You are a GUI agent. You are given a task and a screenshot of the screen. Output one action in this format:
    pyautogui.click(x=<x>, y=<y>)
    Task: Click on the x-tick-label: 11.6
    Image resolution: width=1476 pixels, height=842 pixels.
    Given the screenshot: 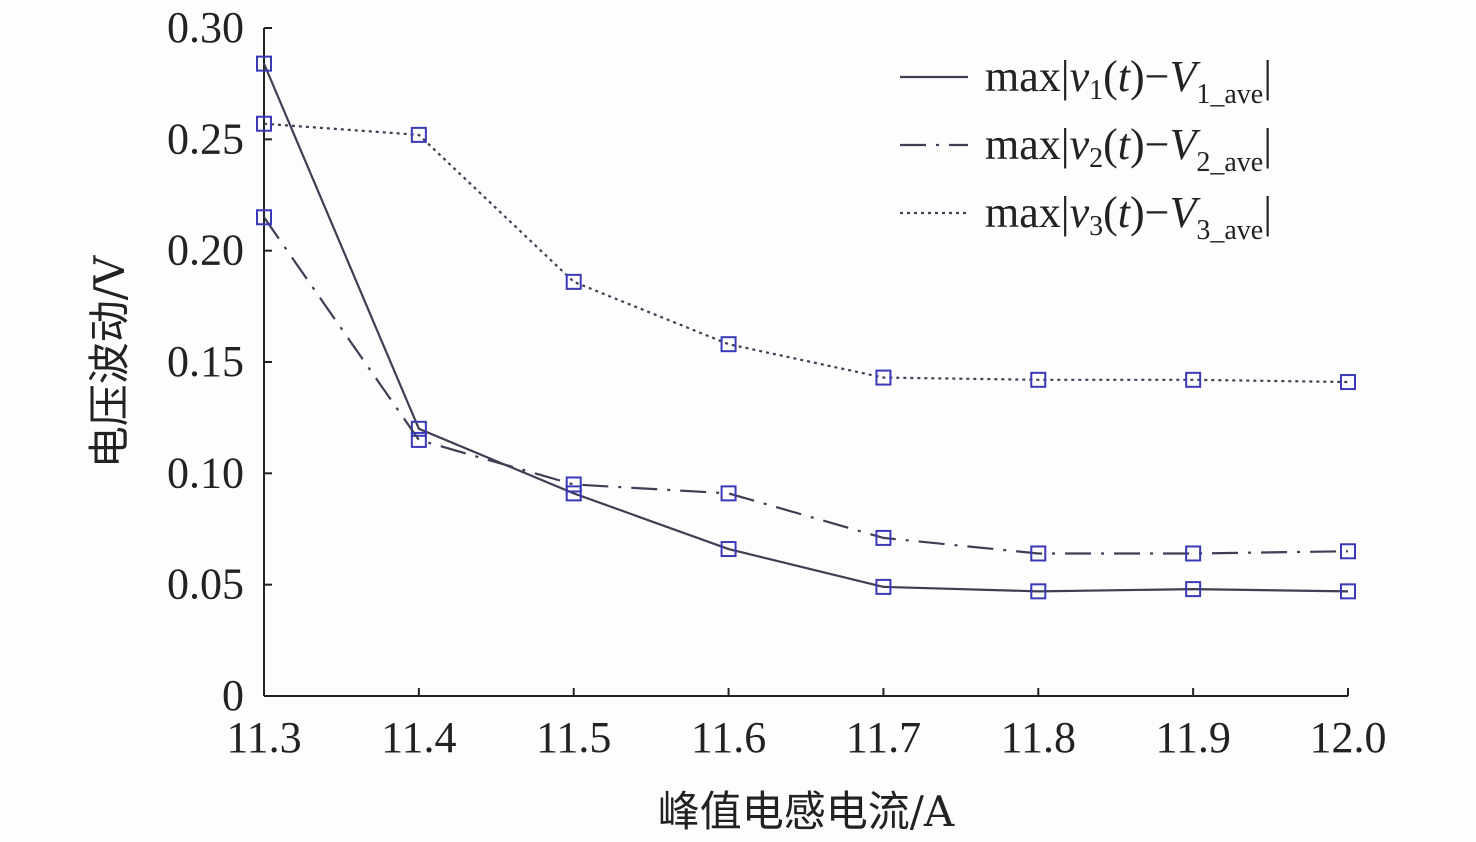 What is the action you would take?
    pyautogui.click(x=728, y=737)
    